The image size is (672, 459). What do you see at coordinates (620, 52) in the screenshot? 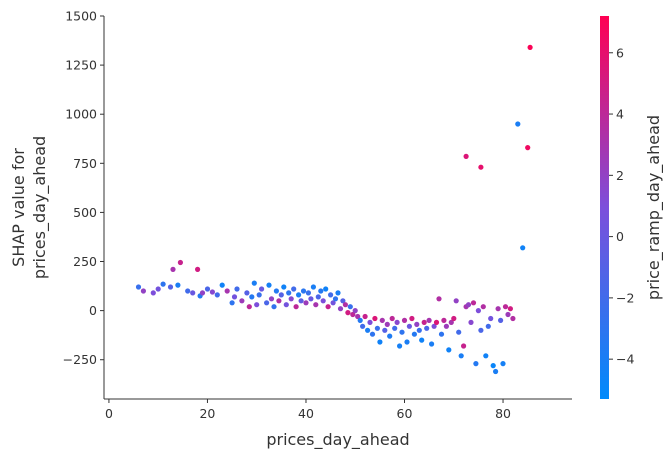
I see `colorbar-tick-label: 6` at bounding box center [620, 52].